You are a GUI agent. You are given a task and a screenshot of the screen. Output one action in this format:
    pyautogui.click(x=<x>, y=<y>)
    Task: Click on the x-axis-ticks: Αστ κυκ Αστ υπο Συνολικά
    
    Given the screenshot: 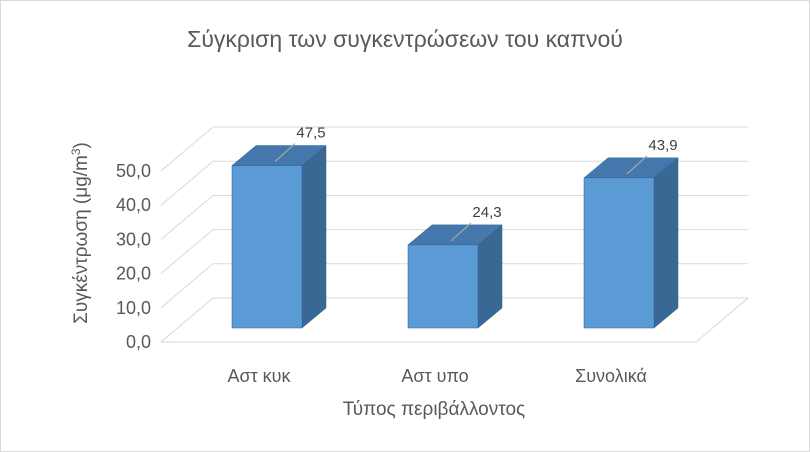 What is the action you would take?
    pyautogui.click(x=436, y=376)
    